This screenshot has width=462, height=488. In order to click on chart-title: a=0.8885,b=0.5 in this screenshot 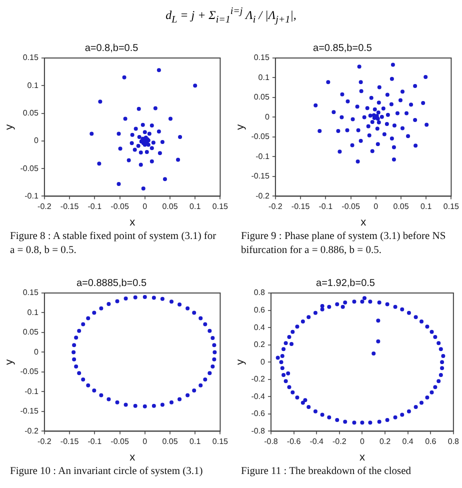, I will do `click(111, 283)`.